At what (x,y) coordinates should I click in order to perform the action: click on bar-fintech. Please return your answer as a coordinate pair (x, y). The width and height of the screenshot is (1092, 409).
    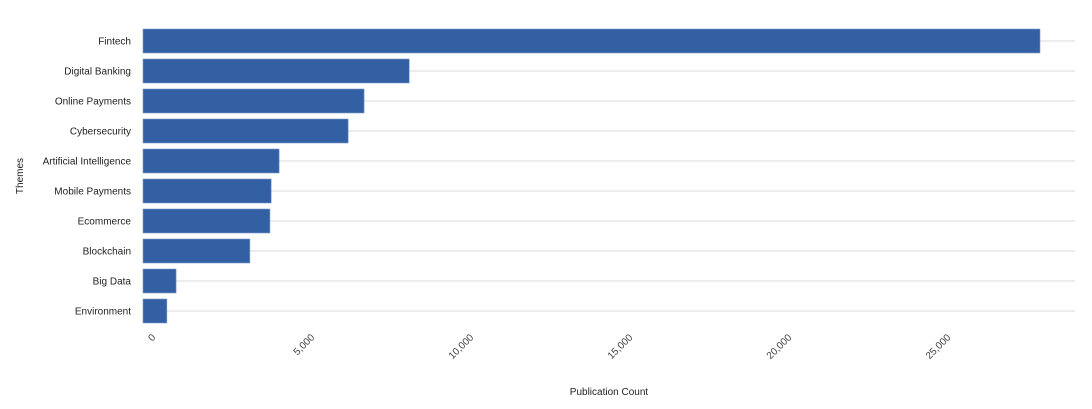
    Looking at the image, I should click on (591, 41).